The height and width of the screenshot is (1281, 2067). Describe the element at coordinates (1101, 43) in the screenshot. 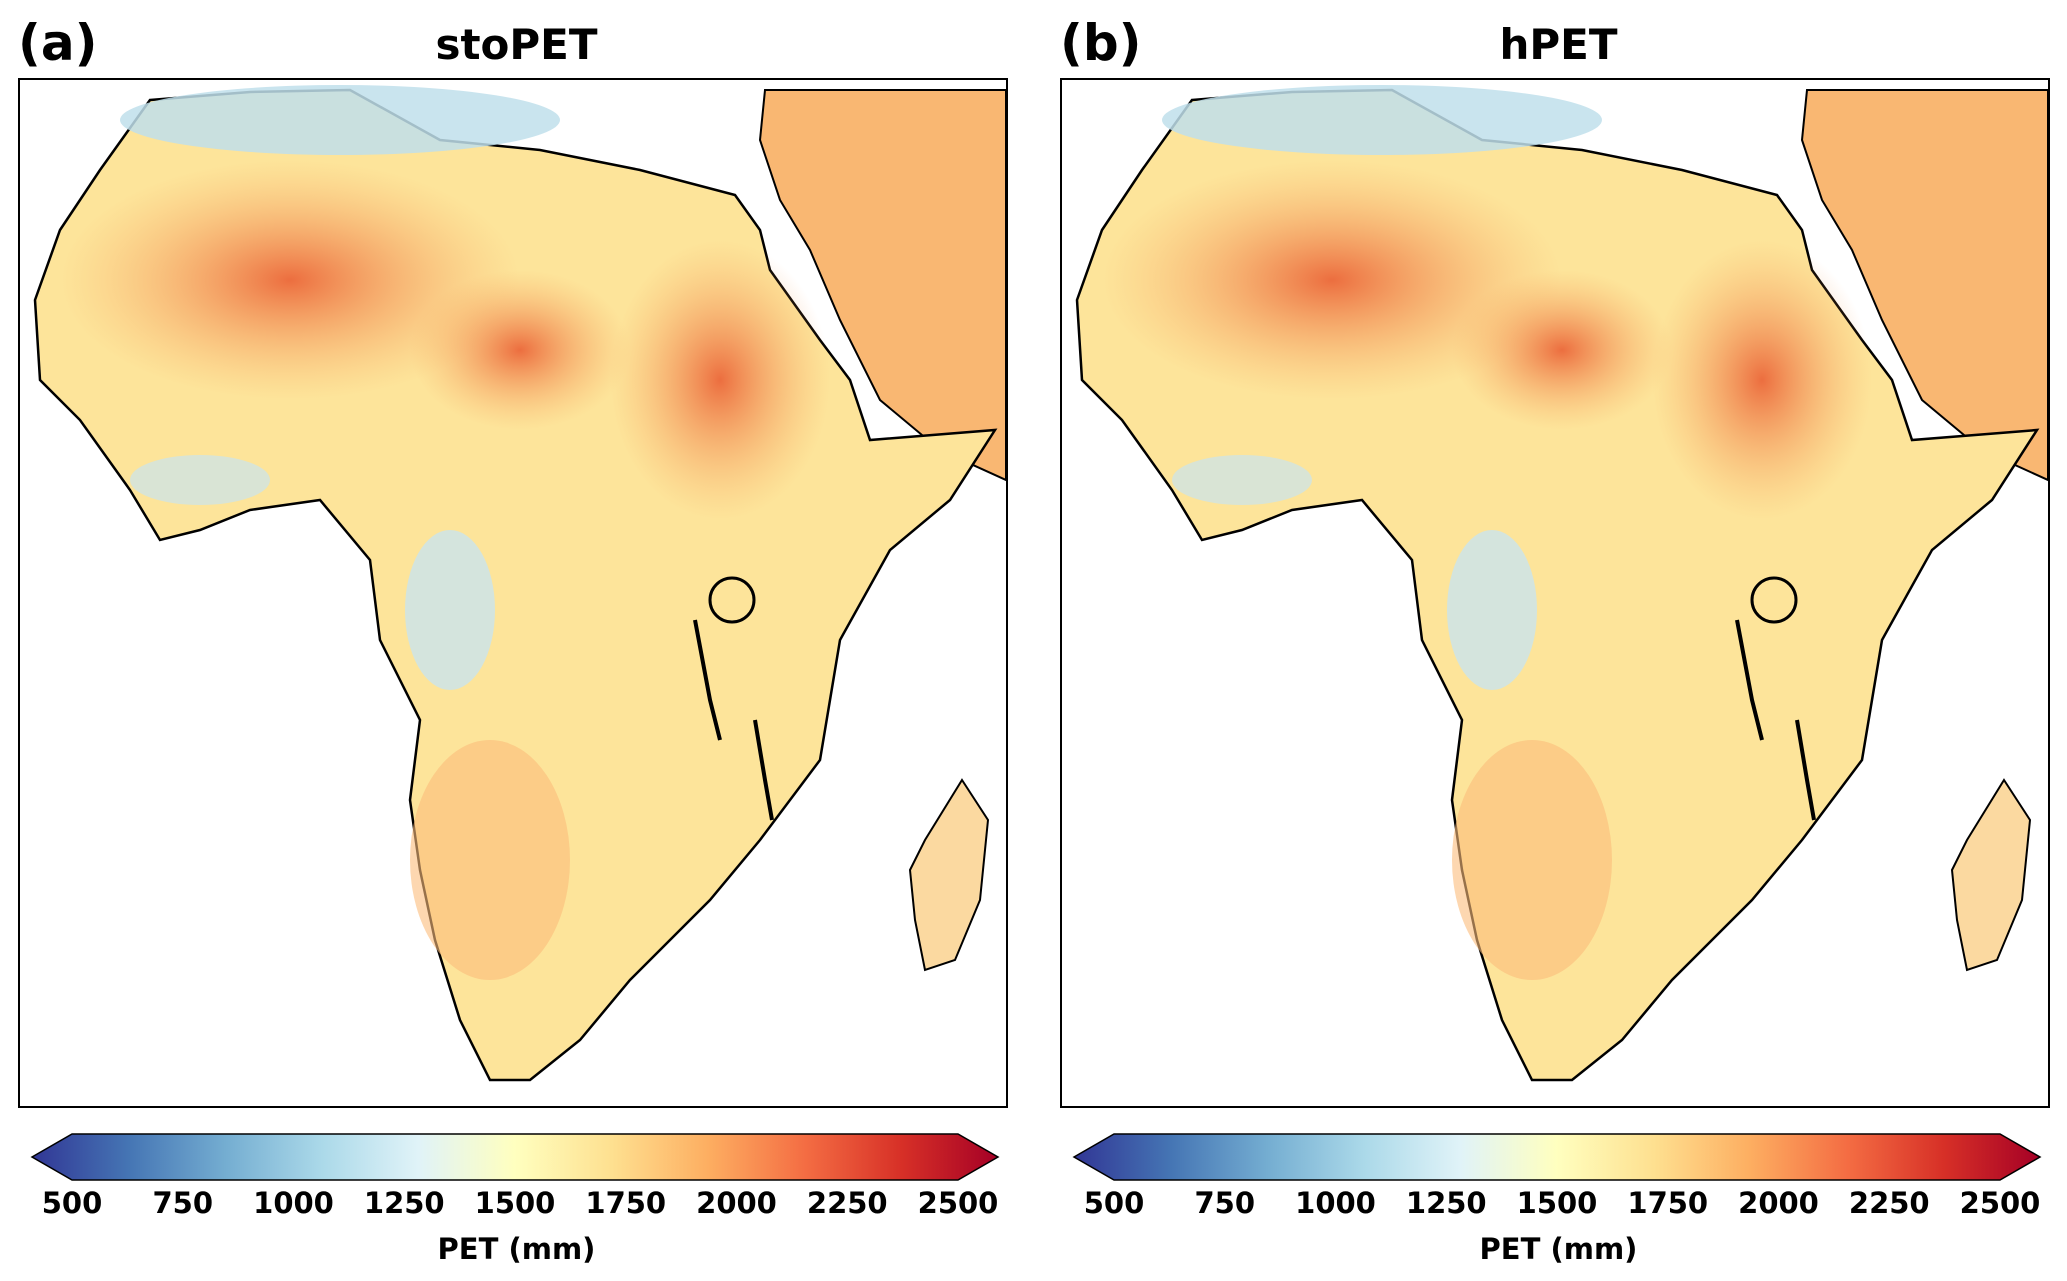

I see `panel-letter: (b)` at that location.